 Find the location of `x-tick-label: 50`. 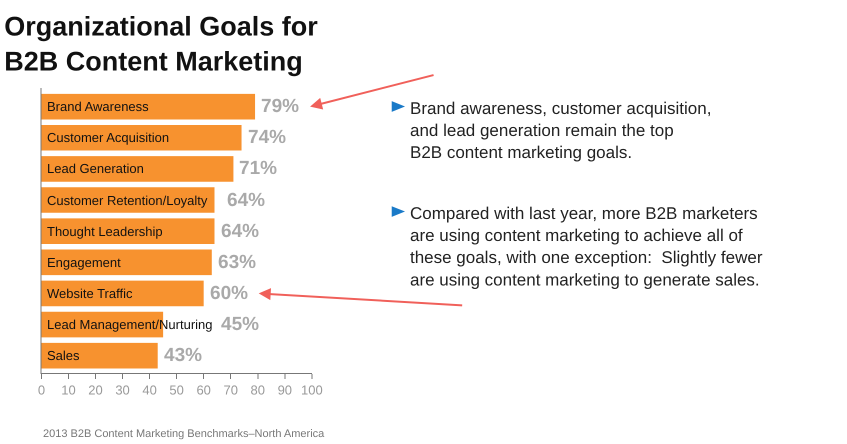

x-tick-label: 50 is located at coordinates (176, 390).